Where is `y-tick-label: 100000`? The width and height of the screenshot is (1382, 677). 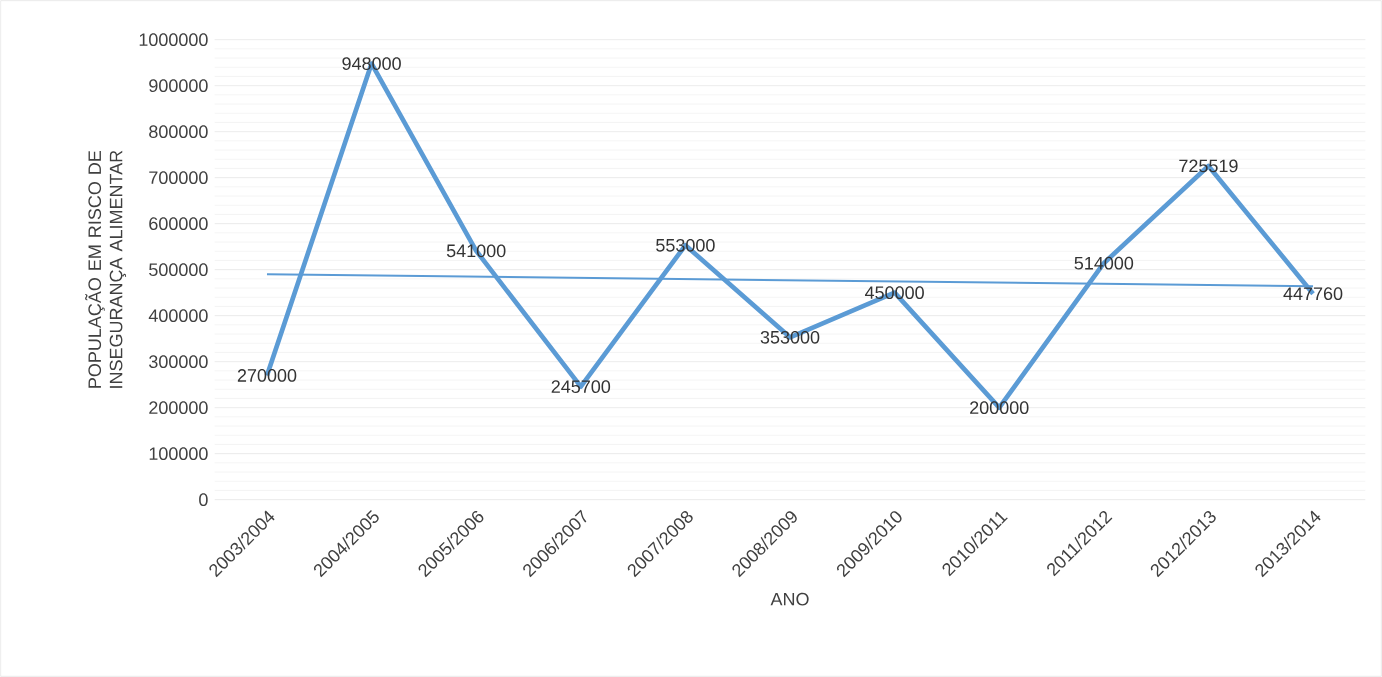 y-tick-label: 100000 is located at coordinates (178, 454).